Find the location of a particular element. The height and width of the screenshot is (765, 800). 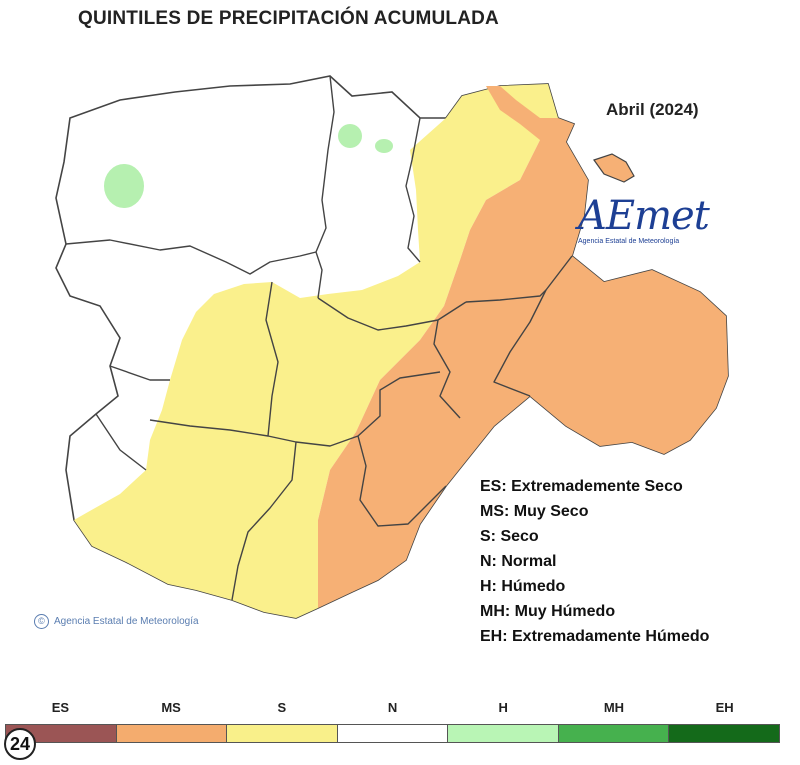

region-very-dry-islet is located at coordinates (614, 168).